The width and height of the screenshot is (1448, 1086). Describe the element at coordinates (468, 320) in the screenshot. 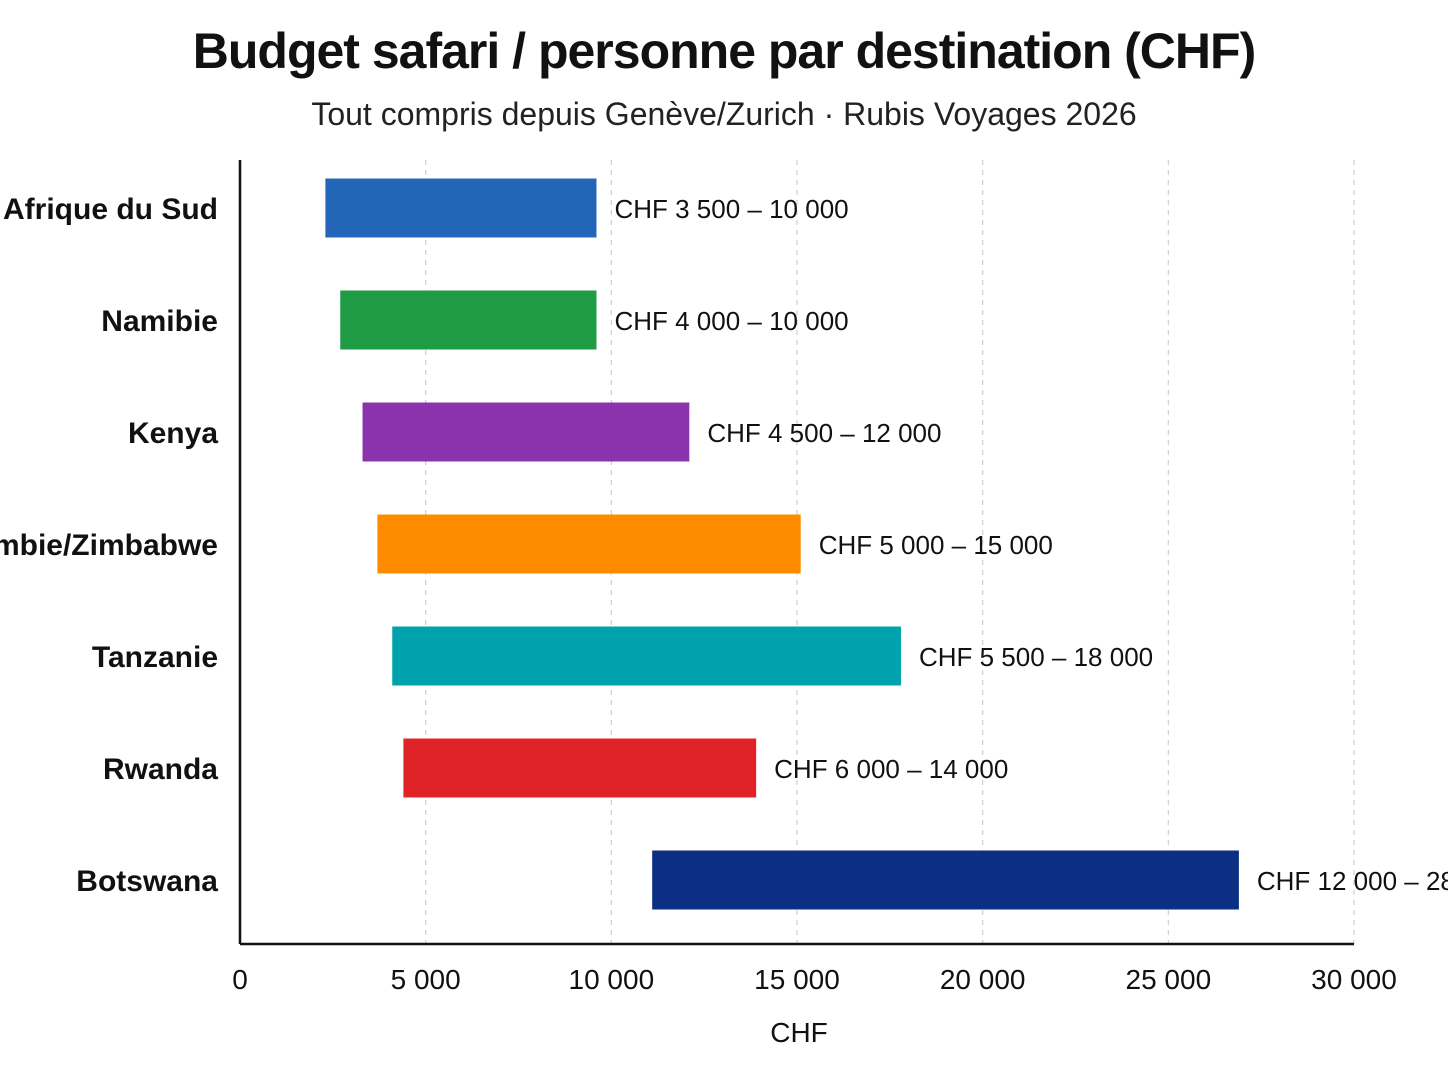

I see `bar-namibie` at that location.